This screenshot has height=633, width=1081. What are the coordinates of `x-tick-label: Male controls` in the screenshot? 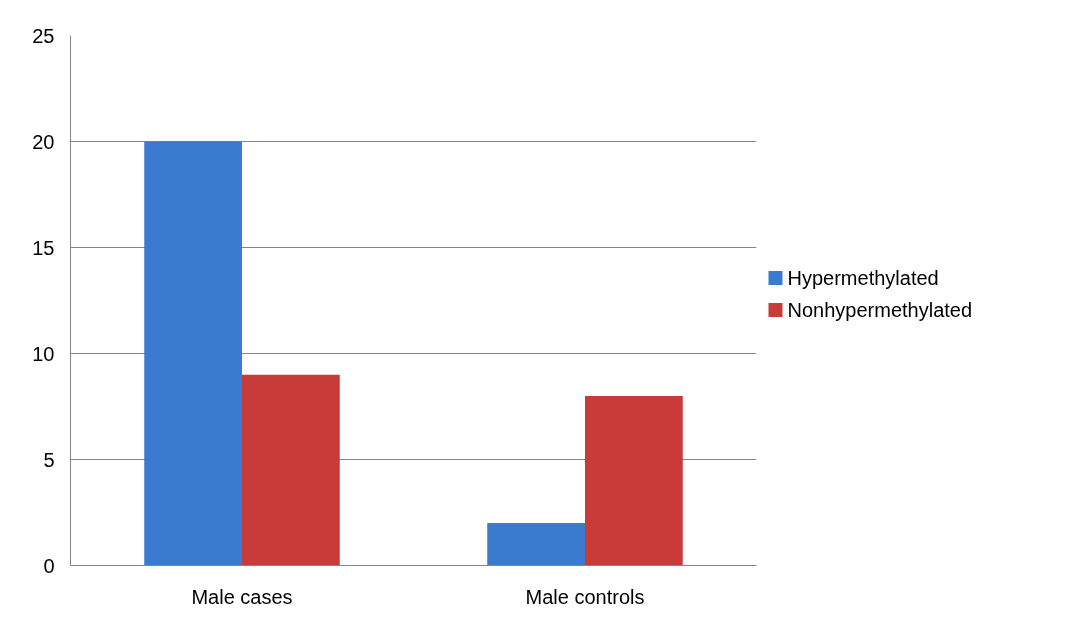 It's located at (585, 596).